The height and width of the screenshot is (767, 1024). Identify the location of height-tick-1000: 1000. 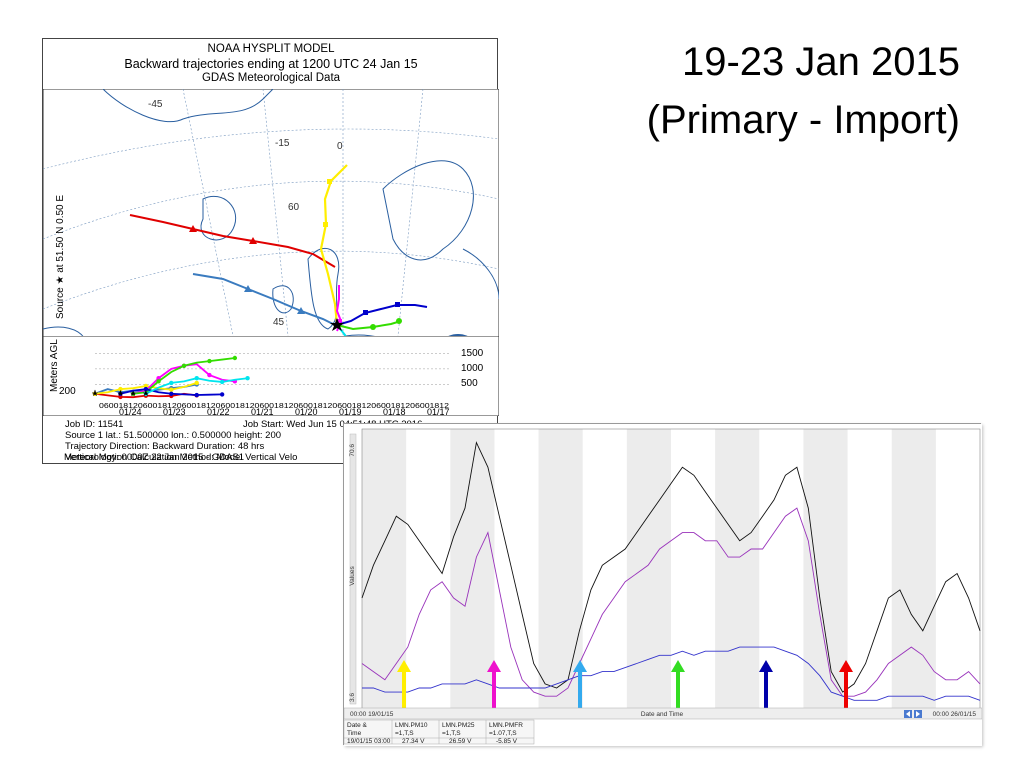
(472, 368).